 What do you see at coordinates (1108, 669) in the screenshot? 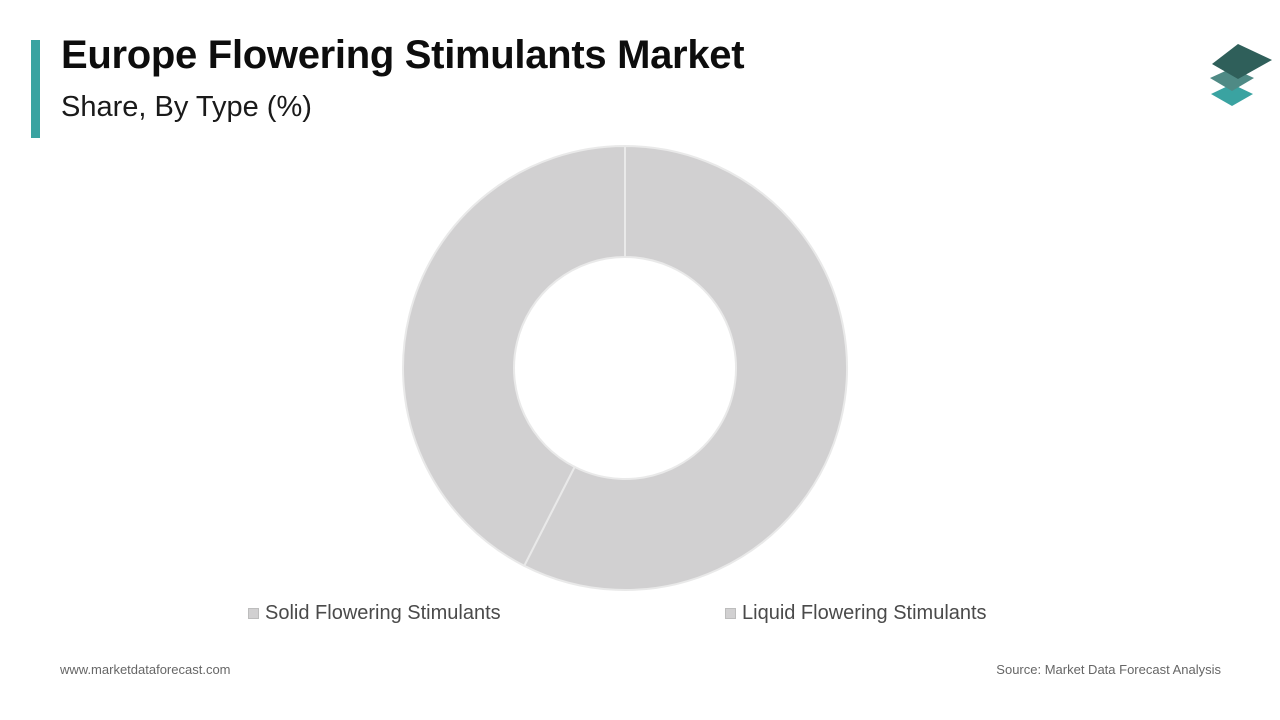
I see `footer-source: Source: Market Data Forecast Analysis` at bounding box center [1108, 669].